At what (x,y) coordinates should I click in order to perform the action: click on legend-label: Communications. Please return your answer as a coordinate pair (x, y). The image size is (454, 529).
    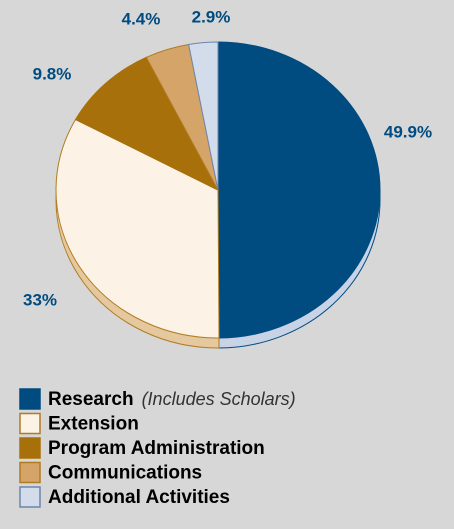
    Looking at the image, I should click on (125, 473).